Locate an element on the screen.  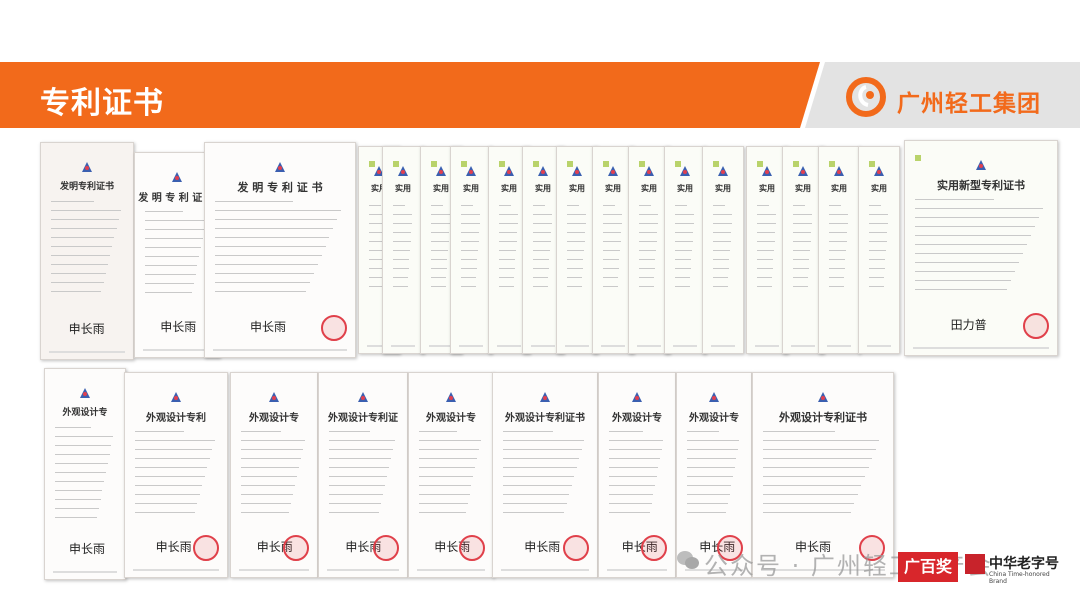
group-logo-icon is located at coordinates (866, 97).